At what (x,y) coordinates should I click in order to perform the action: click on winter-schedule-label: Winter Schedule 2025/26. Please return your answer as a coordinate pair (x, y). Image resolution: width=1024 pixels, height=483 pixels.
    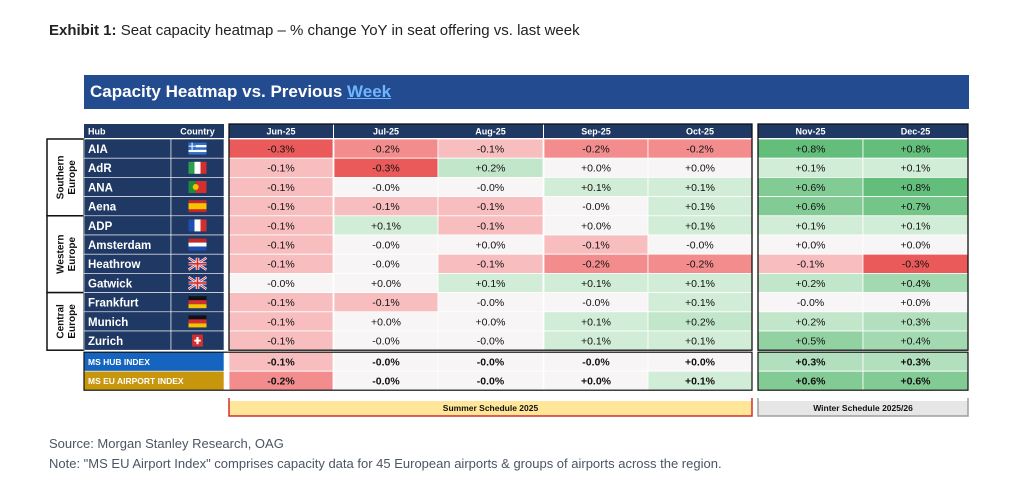
    Looking at the image, I should click on (863, 408).